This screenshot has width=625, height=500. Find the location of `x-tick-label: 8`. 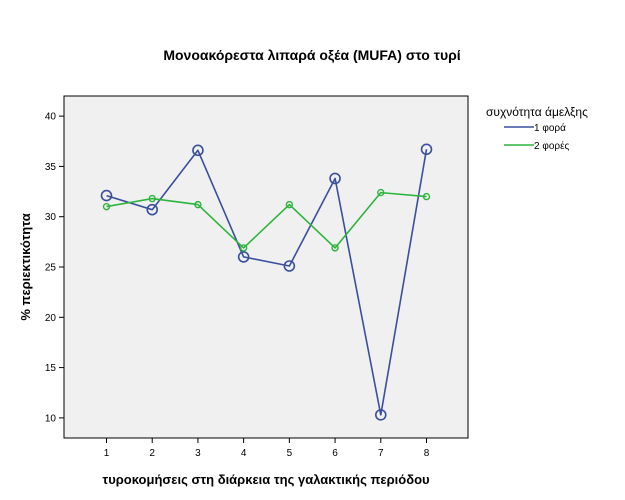

x-tick-label: 8 is located at coordinates (427, 453).